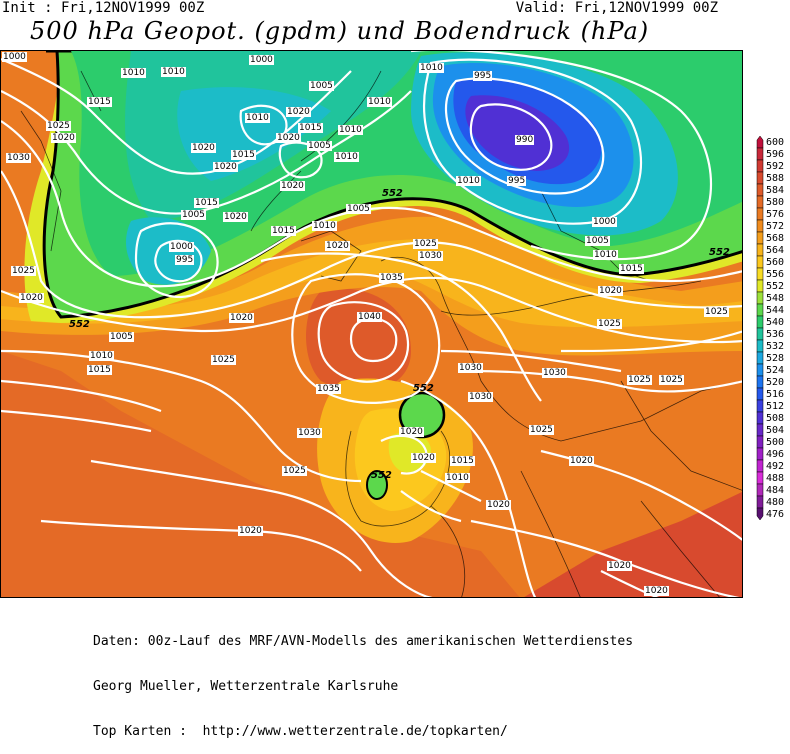  I want to click on legend-label: 480, so click(775, 502).